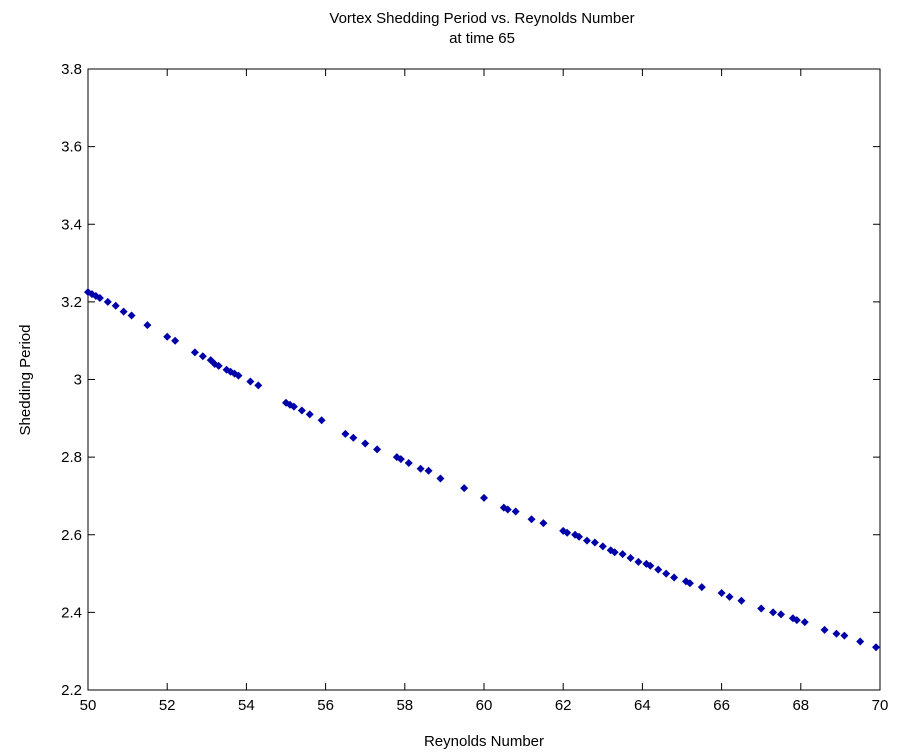  I want to click on x-tick-label: 70, so click(880, 705).